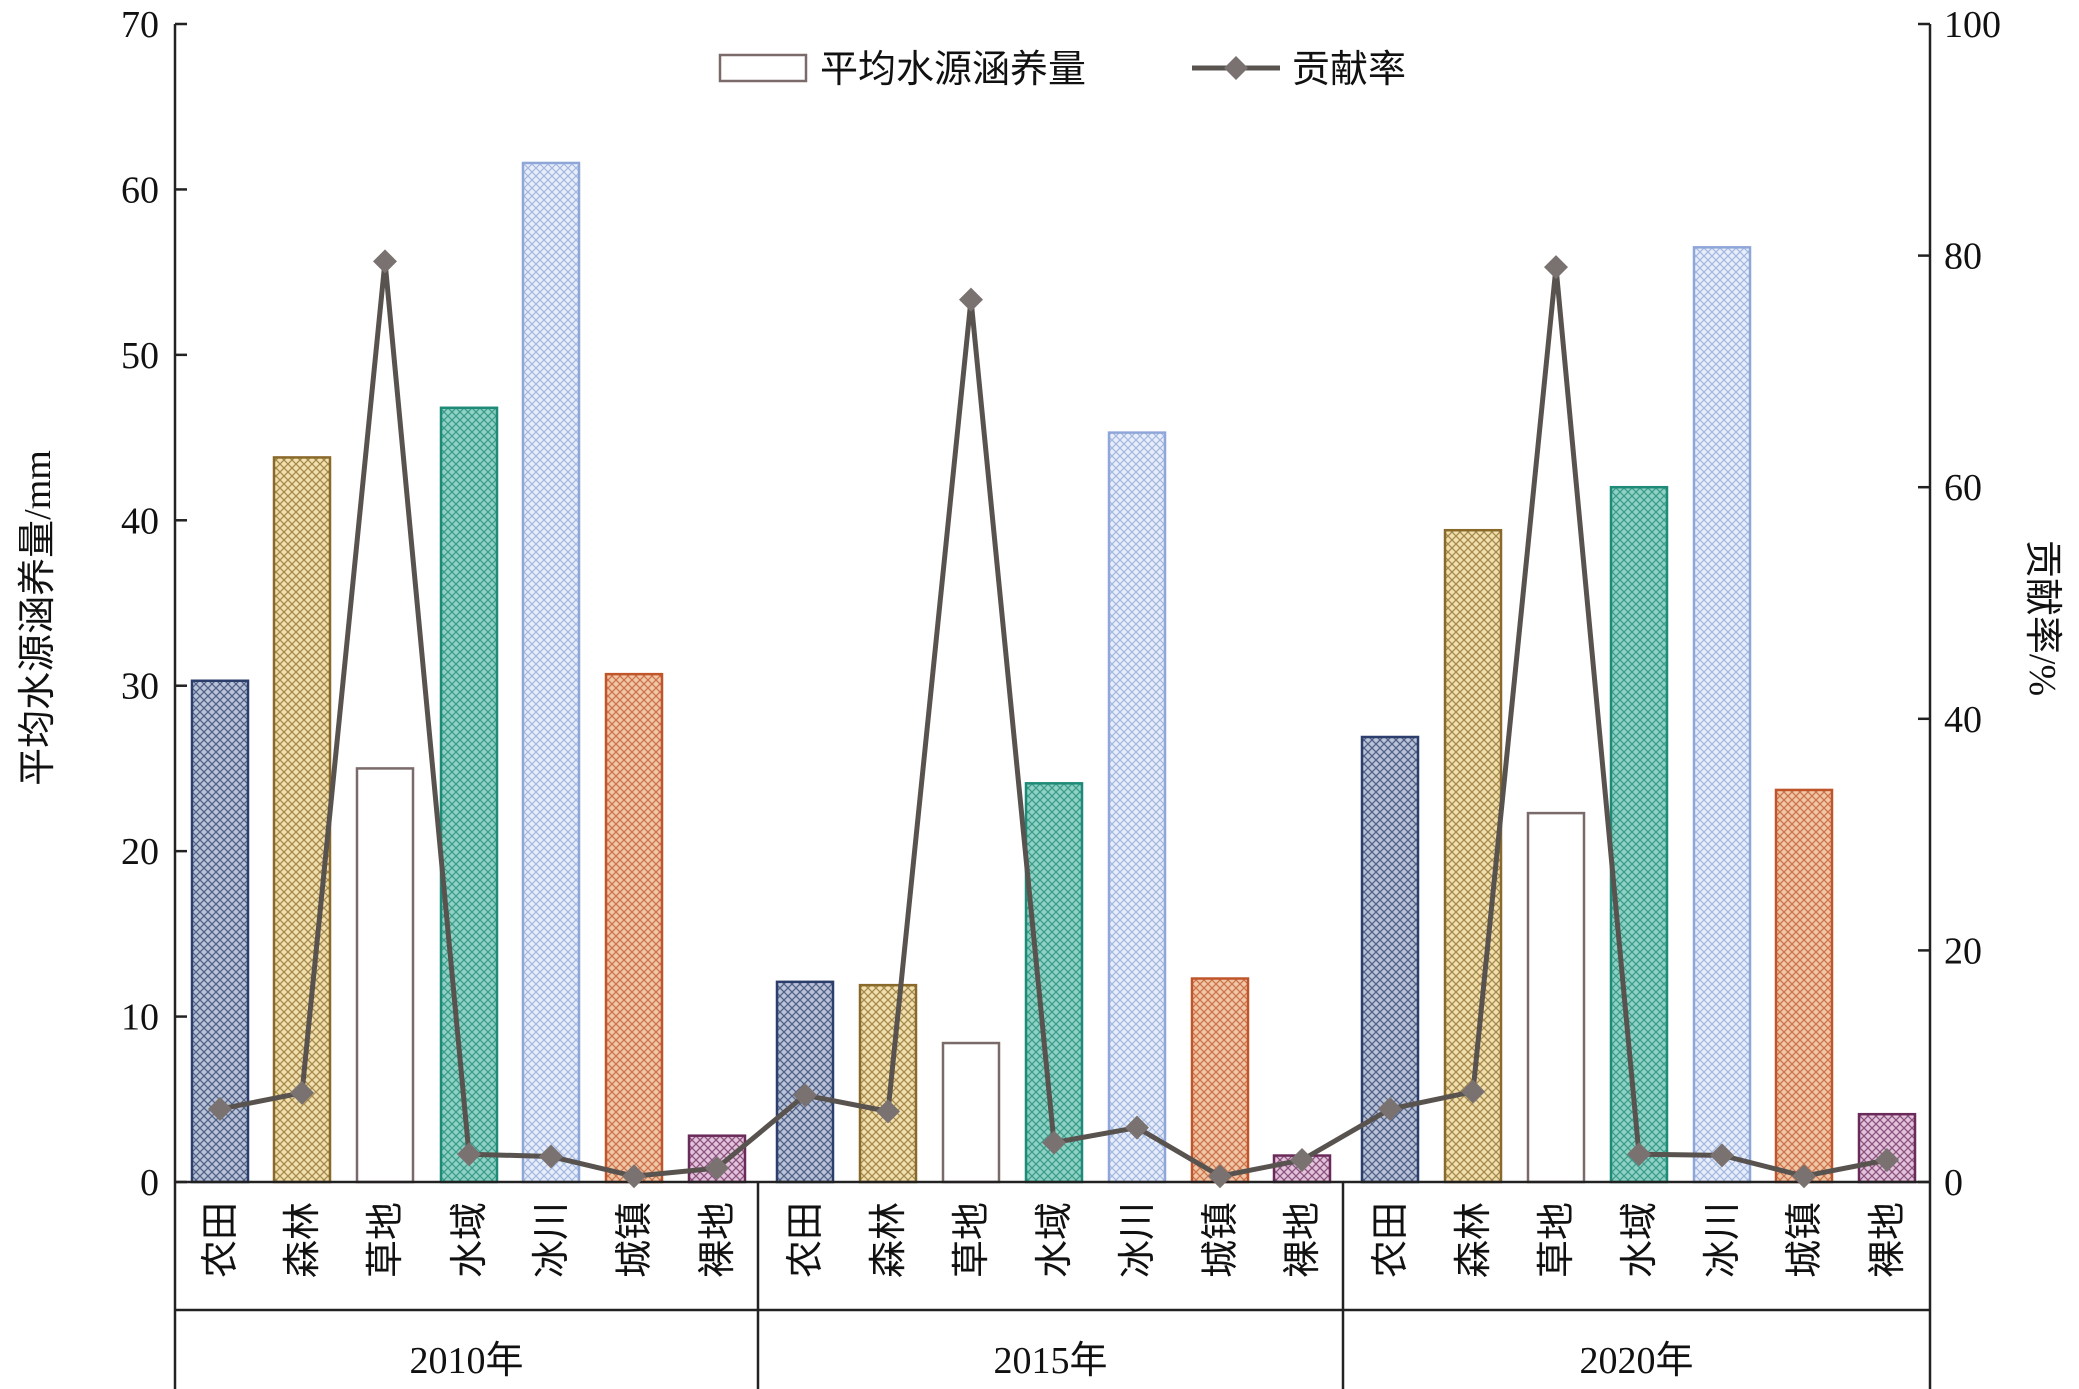 The image size is (2079, 1389). Describe the element at coordinates (2042, 618) in the screenshot. I see `y-axis-right-label: 贡献率/%` at that location.